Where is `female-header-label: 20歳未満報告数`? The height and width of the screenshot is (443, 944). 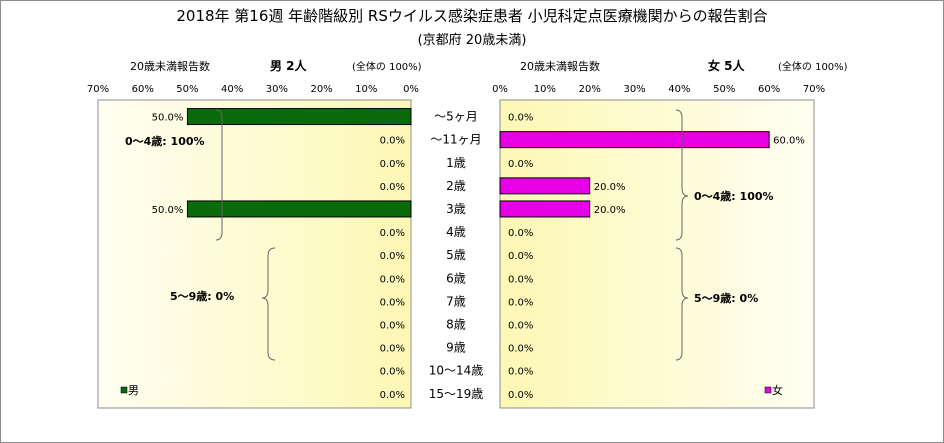 female-header-label: 20歳未満報告数 is located at coordinates (560, 66).